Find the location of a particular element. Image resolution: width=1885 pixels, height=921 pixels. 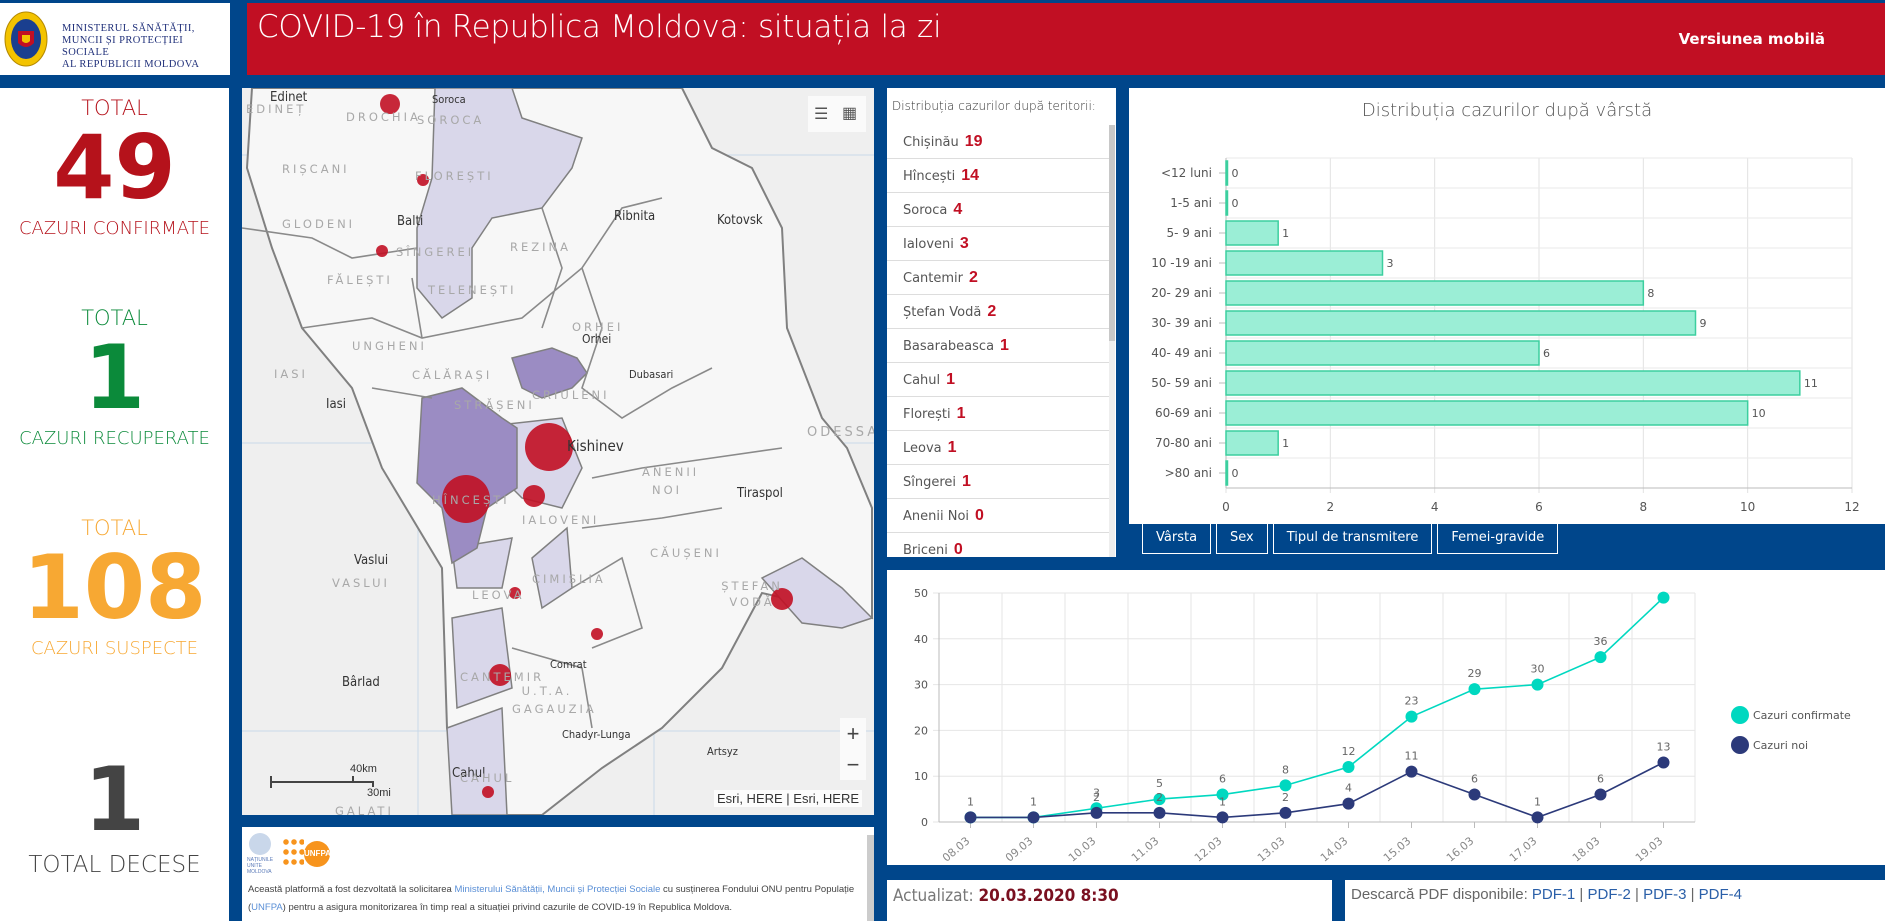

territory-list-title: Distribuția cazurilor după teritorii: is located at coordinates (994, 106).